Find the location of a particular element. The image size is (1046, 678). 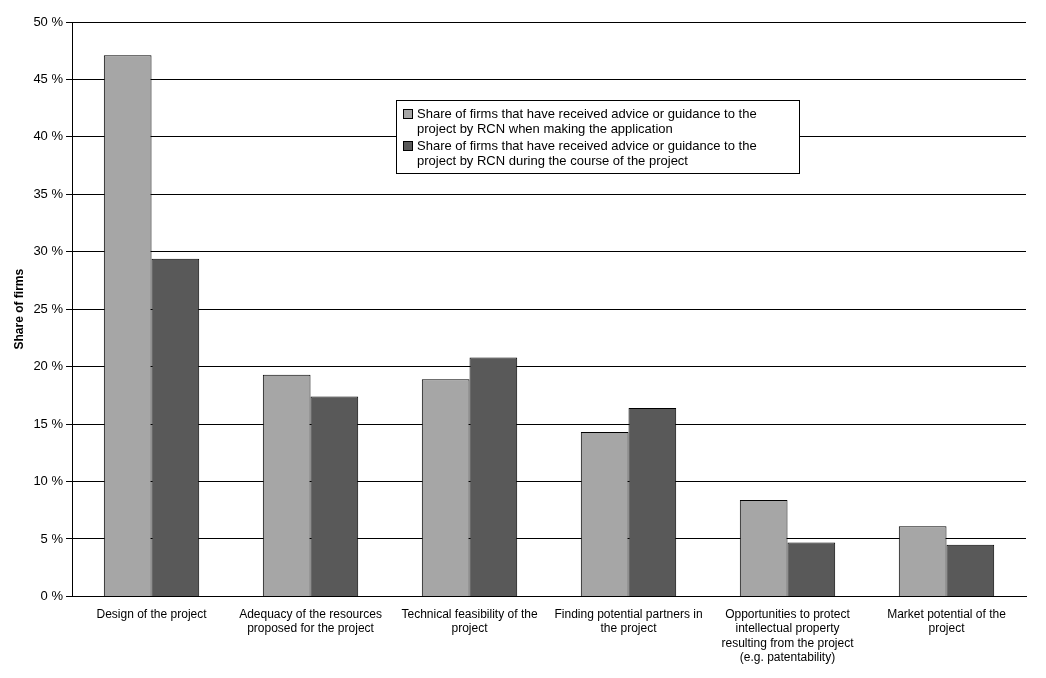

y-tick-label: 35 % is located at coordinates (48, 193).